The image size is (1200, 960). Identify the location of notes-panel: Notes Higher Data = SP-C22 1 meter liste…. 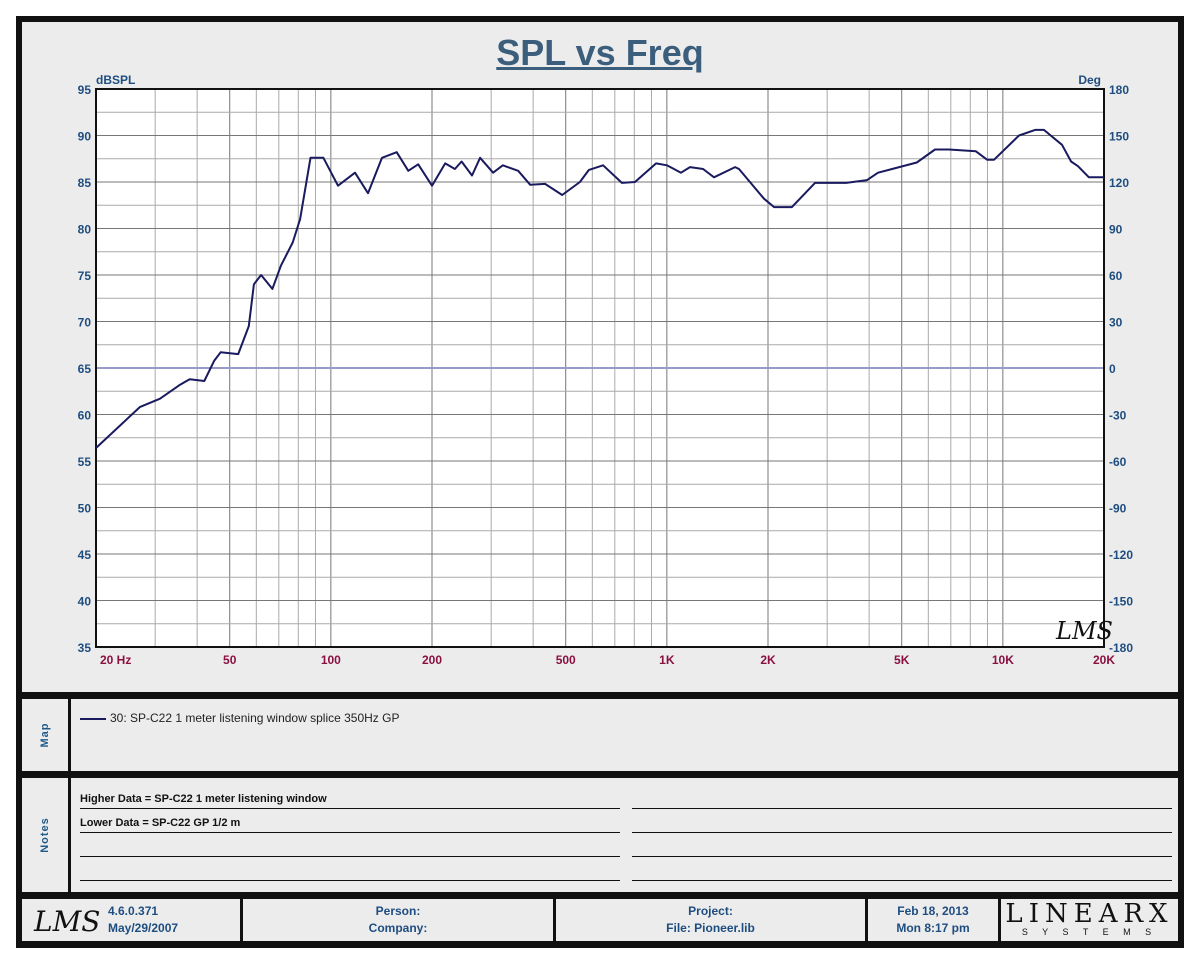
(600, 835).